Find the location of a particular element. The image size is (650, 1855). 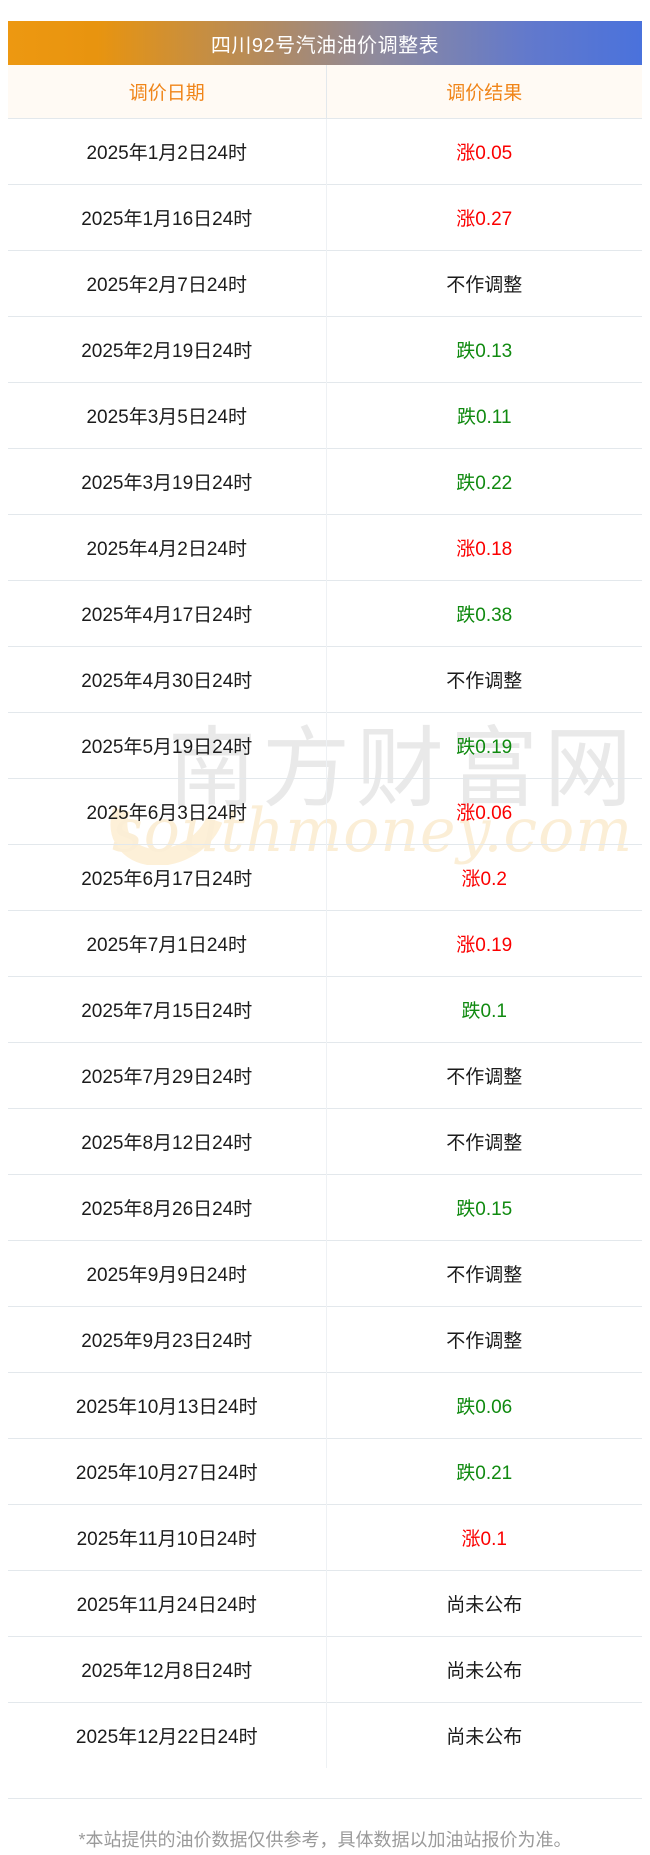

table-row: 2025年11月24日24时 尚未公布 is located at coordinates (325, 1602).